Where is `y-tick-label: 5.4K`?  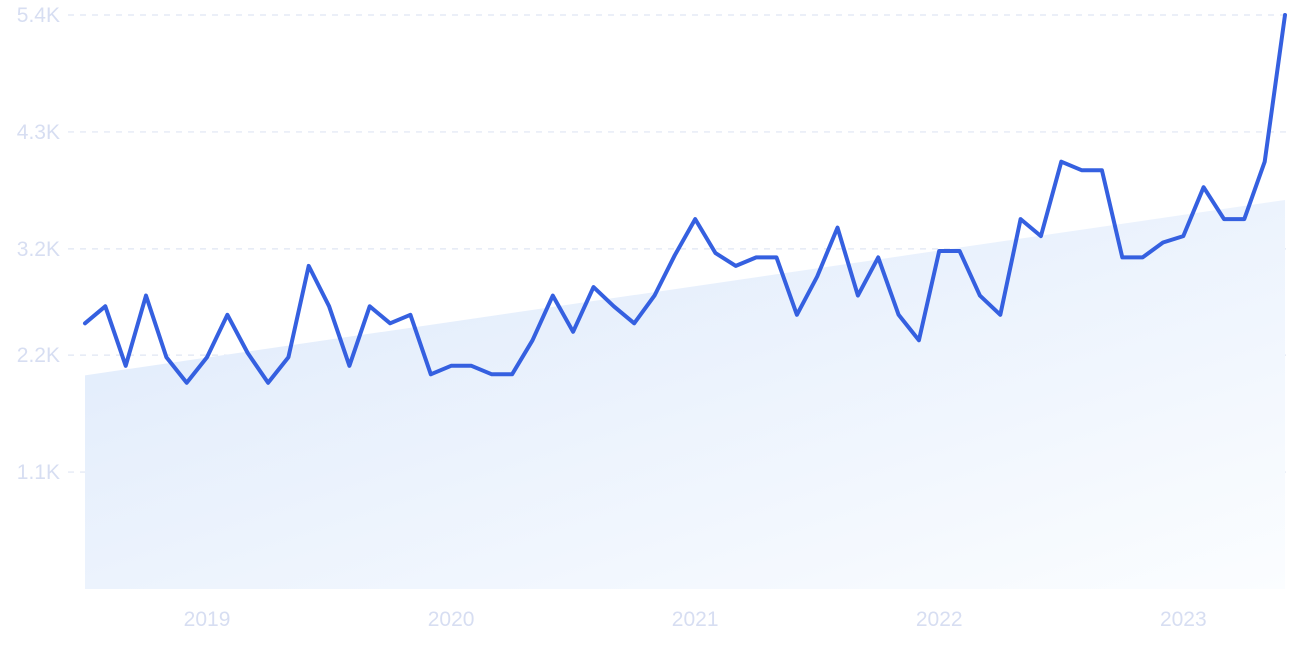
y-tick-label: 5.4K is located at coordinates (38, 15).